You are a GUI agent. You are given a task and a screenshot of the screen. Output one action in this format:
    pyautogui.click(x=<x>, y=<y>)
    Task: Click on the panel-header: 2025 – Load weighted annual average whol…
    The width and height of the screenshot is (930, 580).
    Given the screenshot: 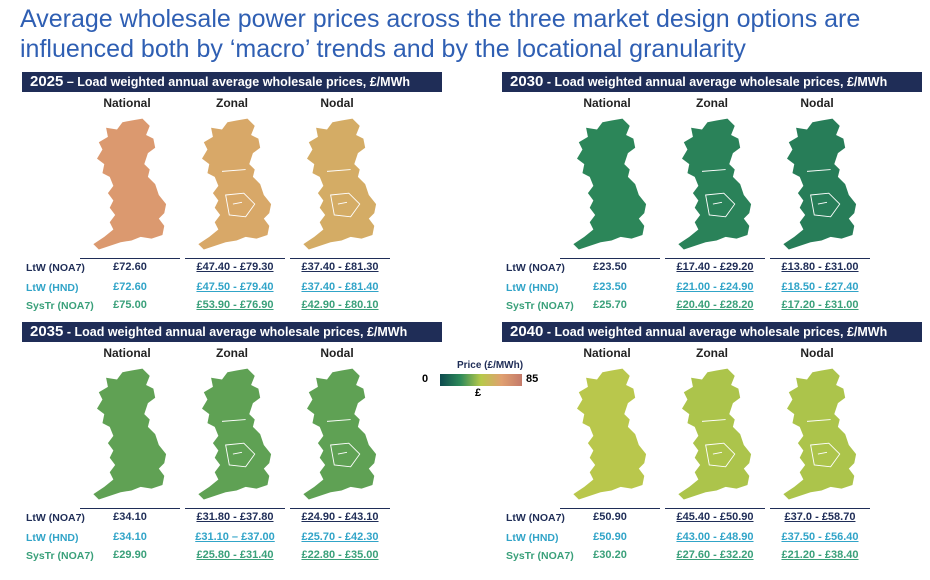 What is the action you would take?
    pyautogui.click(x=232, y=82)
    